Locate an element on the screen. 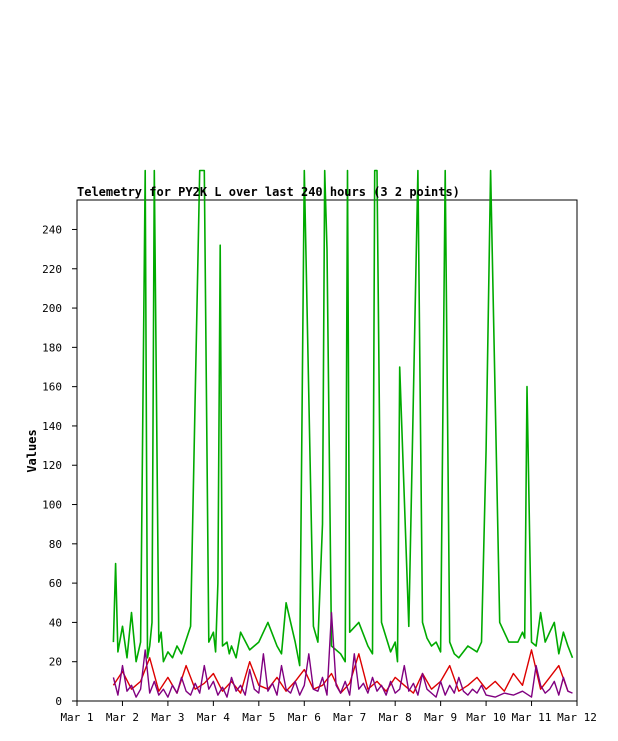 The width and height of the screenshot is (618, 741). x-tick-label: Mar 12 is located at coordinates (577, 717).